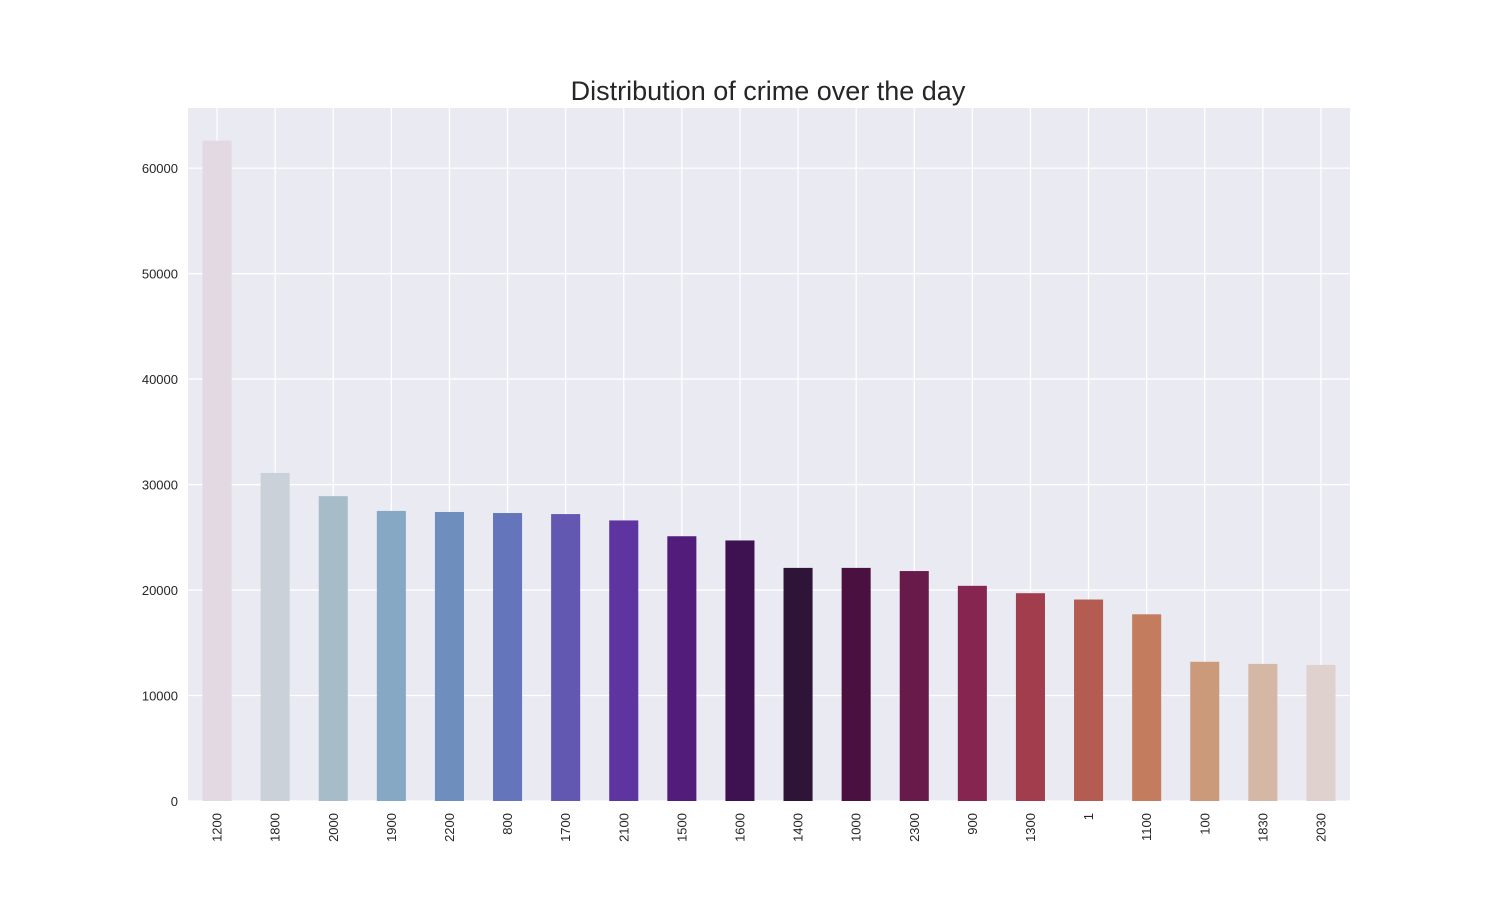 The width and height of the screenshot is (1500, 905). I want to click on x-tick-label: 2200, so click(449, 827).